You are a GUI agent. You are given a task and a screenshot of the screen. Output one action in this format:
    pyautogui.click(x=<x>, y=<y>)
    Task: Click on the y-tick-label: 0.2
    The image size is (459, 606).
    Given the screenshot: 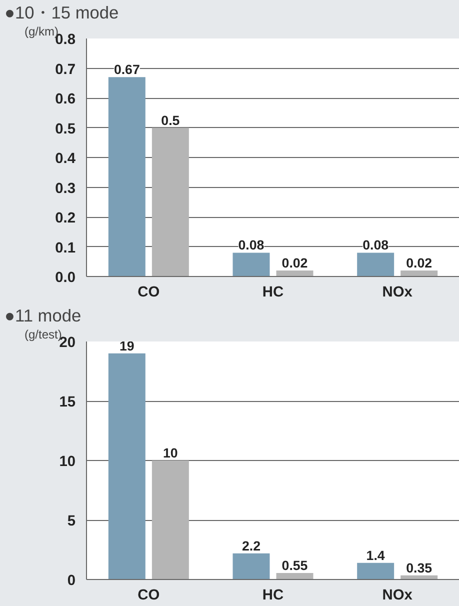 What is the action you would take?
    pyautogui.click(x=65, y=218)
    